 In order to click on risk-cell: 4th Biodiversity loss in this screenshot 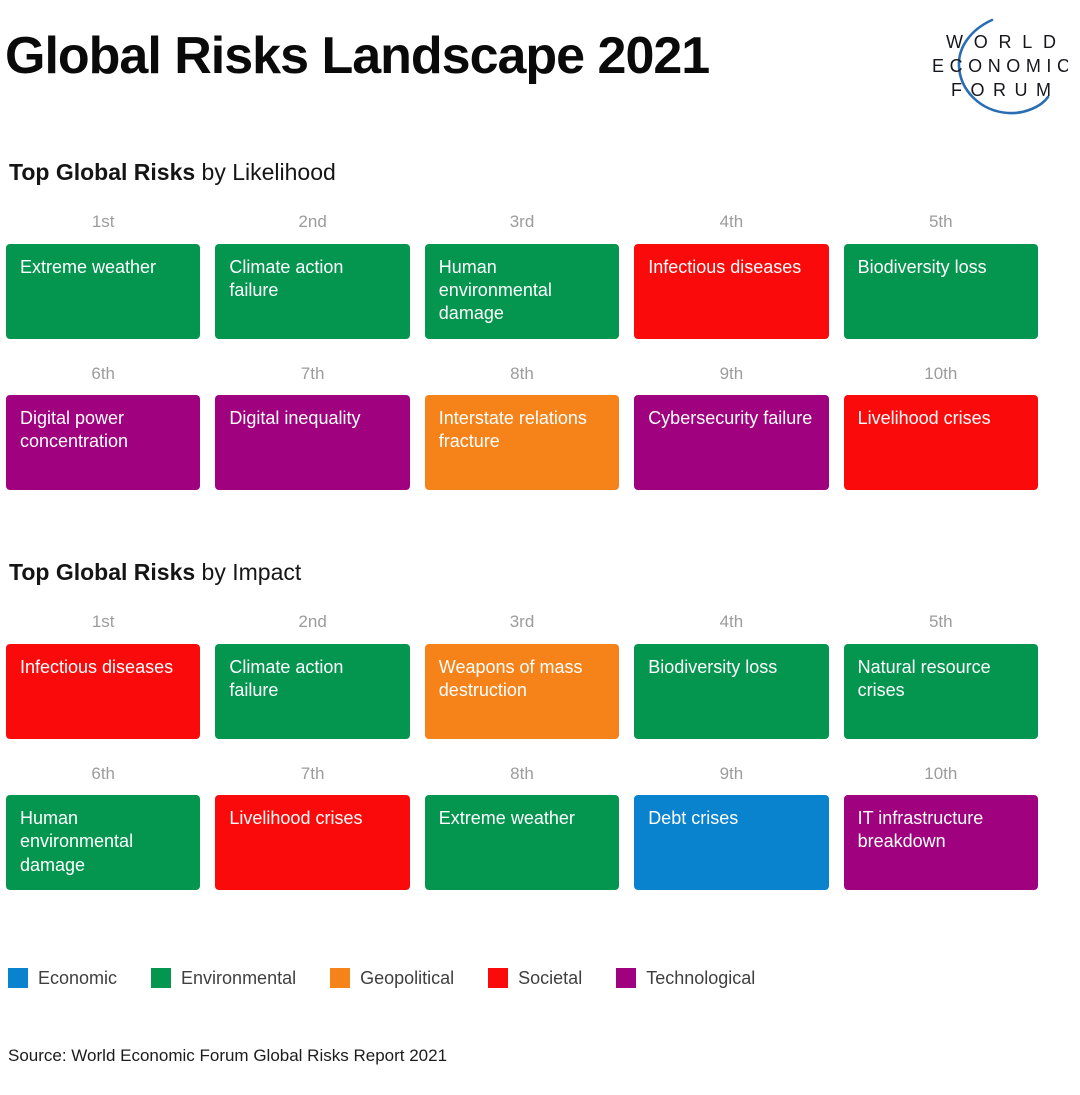, I will do `click(731, 675)`.